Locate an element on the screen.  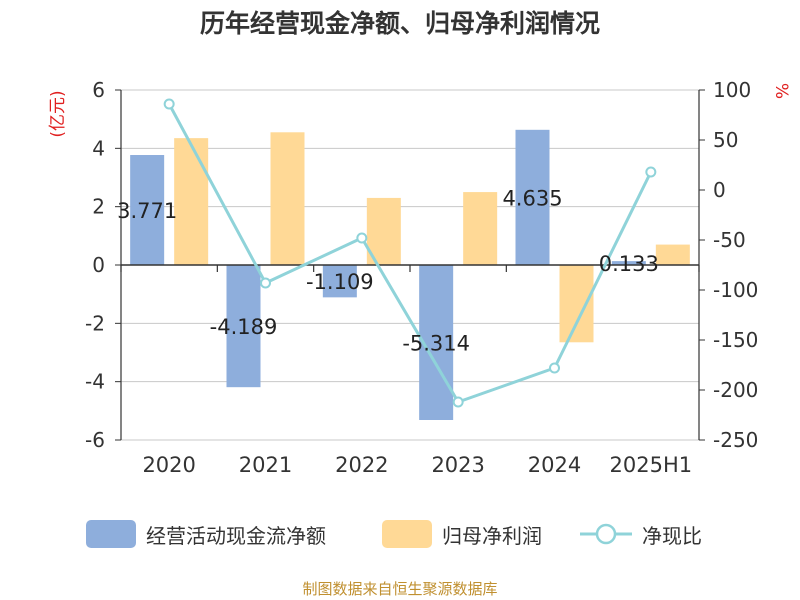
left-tick-label: -6 is located at coordinates (95, 440).